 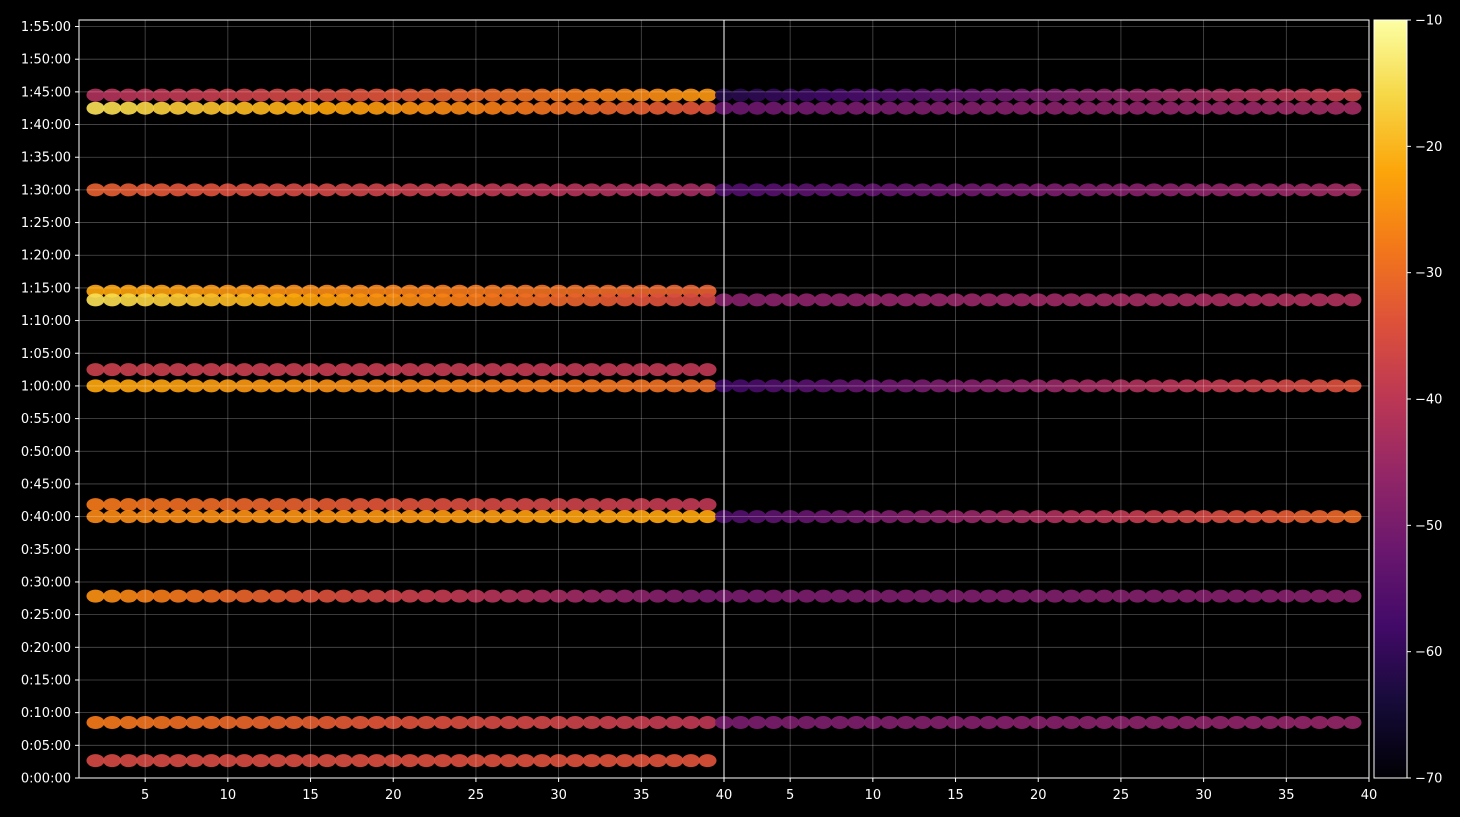 What do you see at coordinates (1236, 95) in the screenshot?
I see `heatmap-cell-band-12-x32` at bounding box center [1236, 95].